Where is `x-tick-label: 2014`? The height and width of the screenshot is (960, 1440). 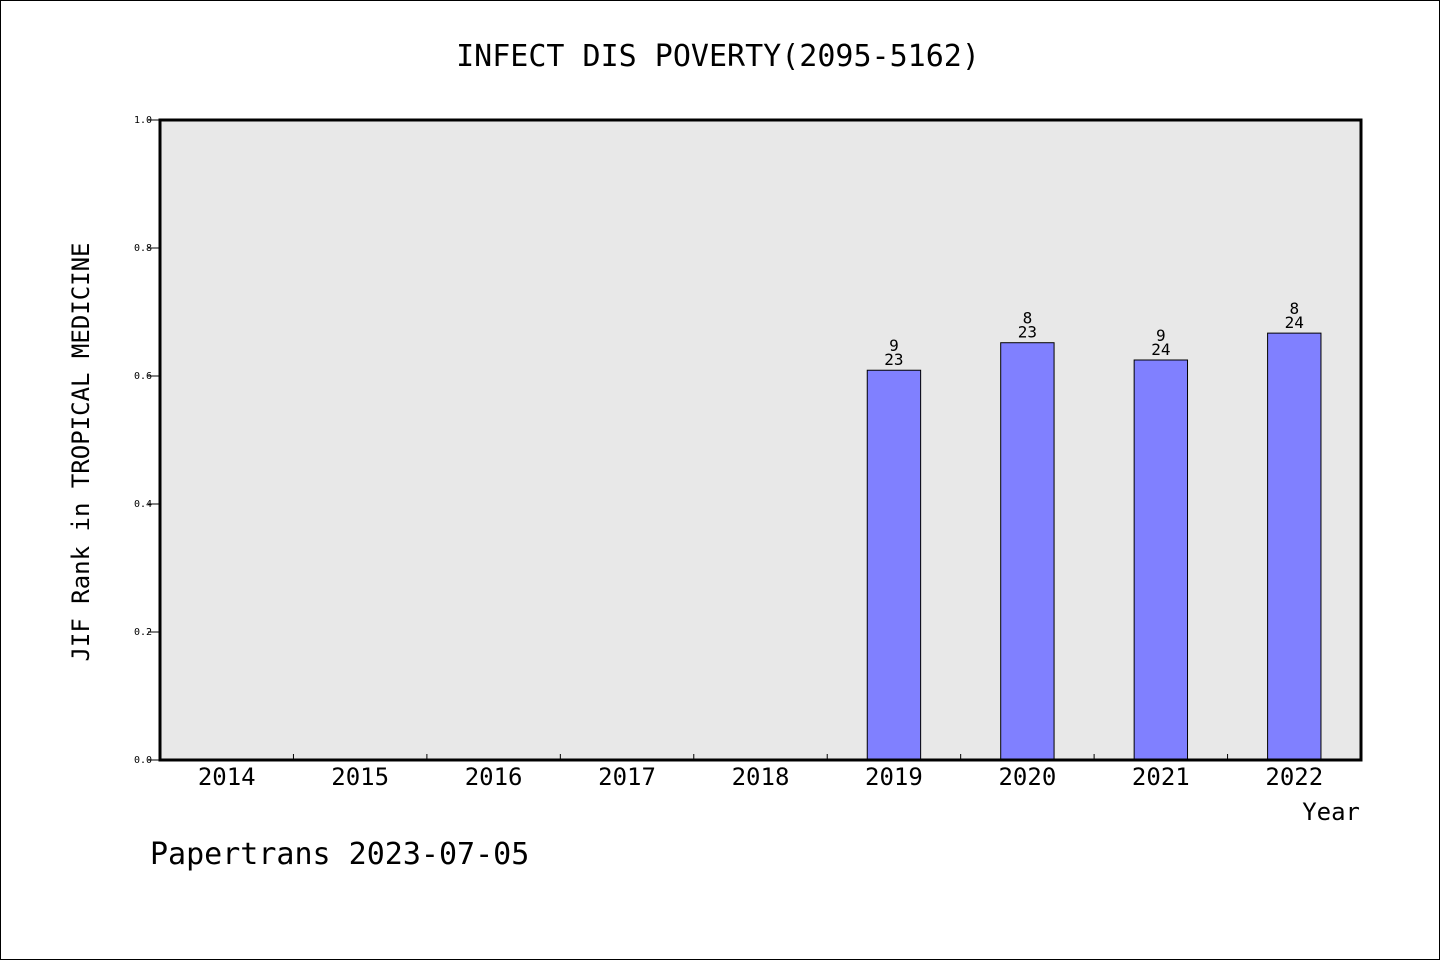
x-tick-label: 2014 is located at coordinates (227, 777).